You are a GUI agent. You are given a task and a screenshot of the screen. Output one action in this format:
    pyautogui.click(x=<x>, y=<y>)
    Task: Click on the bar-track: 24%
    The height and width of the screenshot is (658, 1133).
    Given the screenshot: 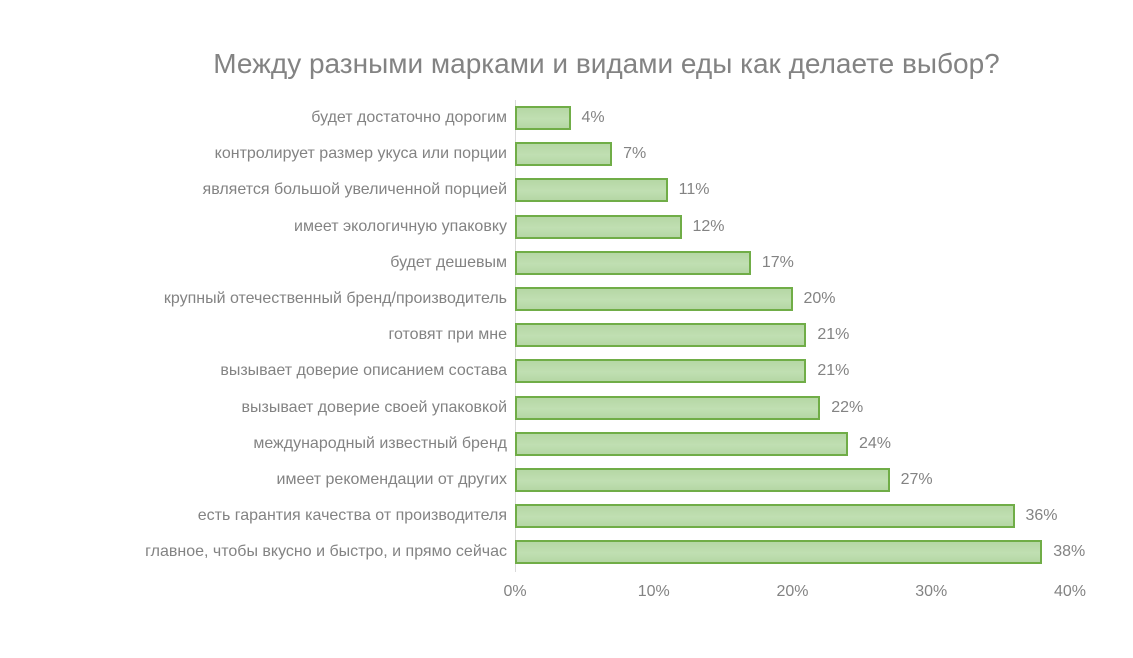 What is the action you would take?
    pyautogui.click(x=792, y=443)
    